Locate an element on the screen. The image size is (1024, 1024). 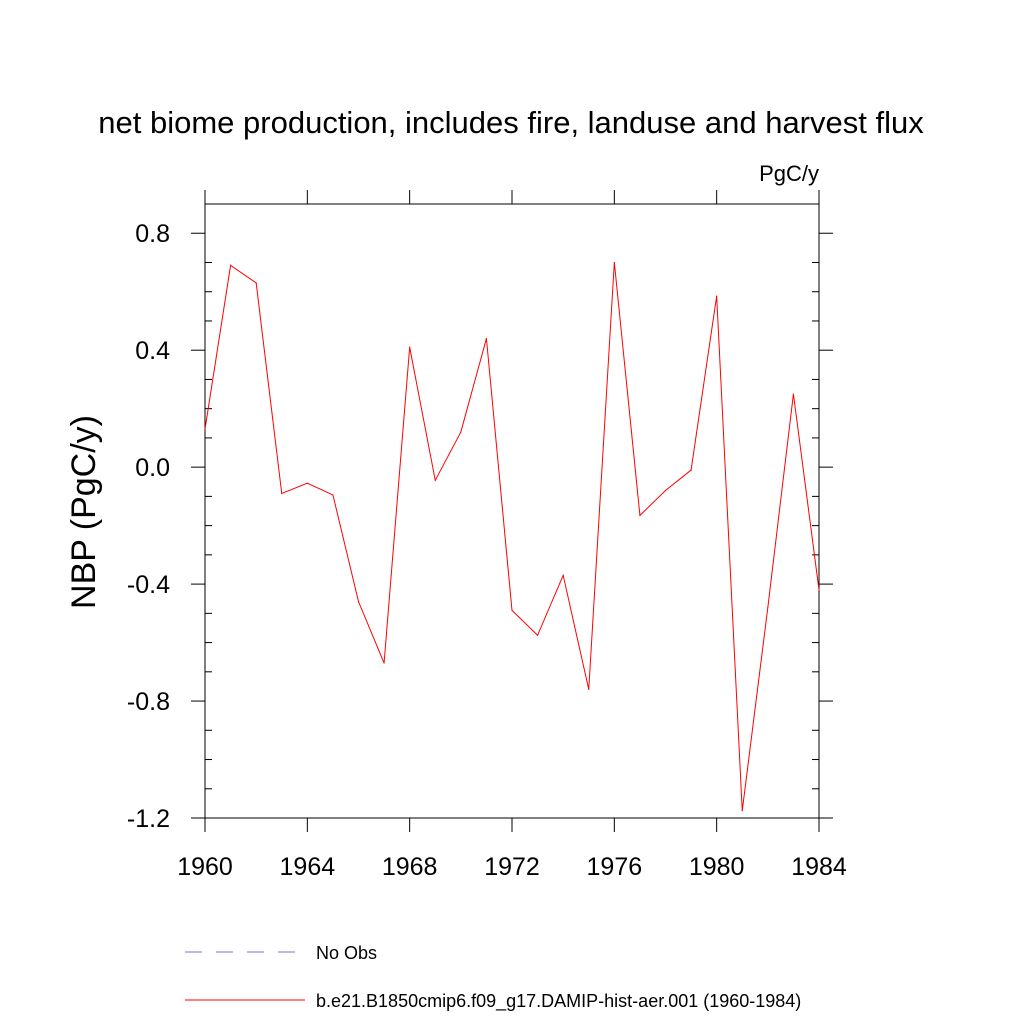
x-tick-label: 1980 is located at coordinates (717, 867).